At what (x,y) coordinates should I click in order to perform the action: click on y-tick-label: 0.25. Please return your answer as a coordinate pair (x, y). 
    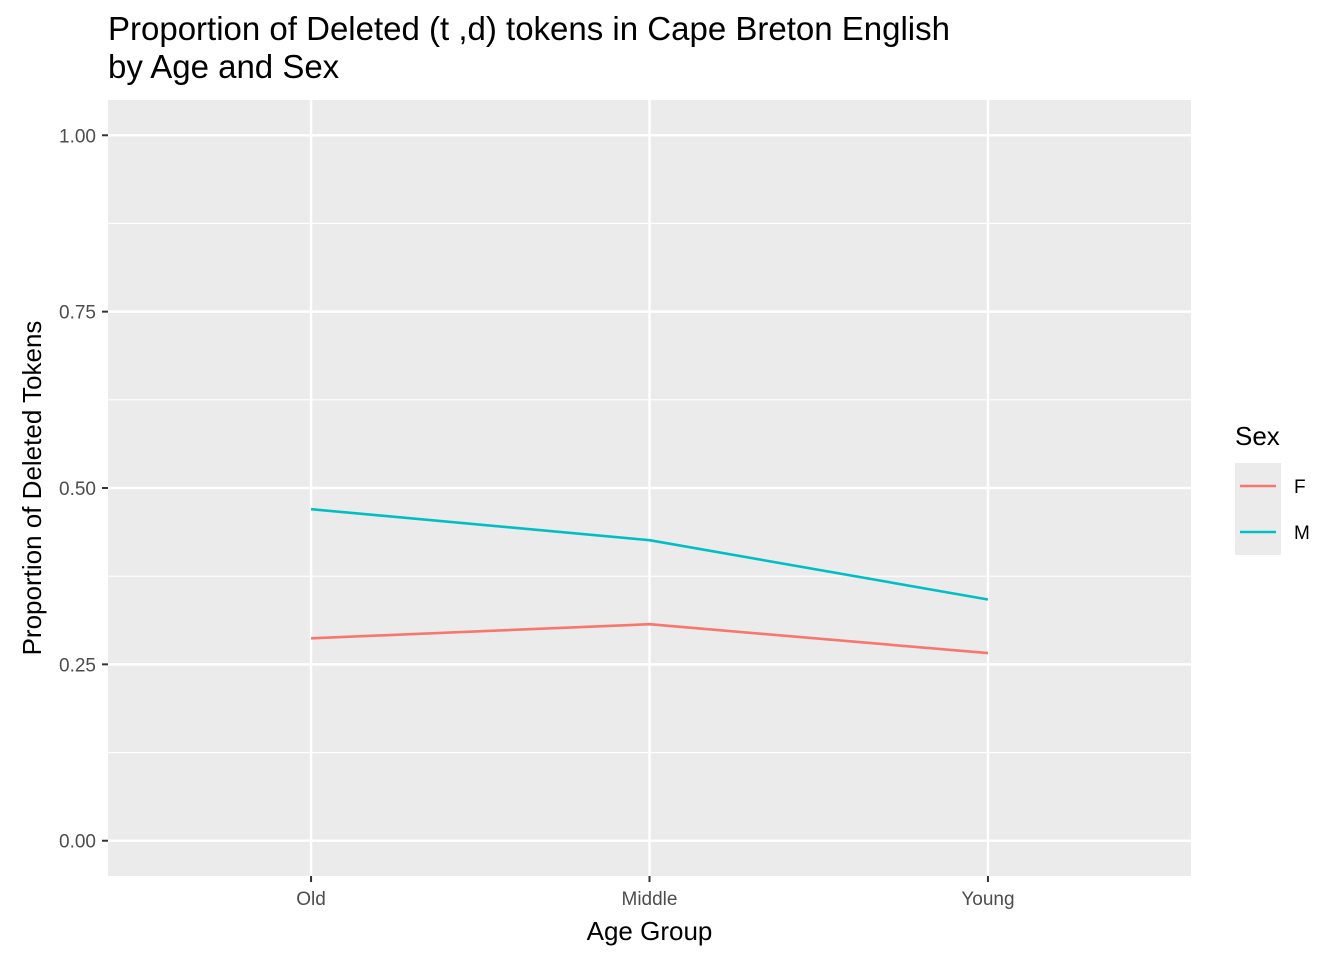
    Looking at the image, I should click on (77, 665).